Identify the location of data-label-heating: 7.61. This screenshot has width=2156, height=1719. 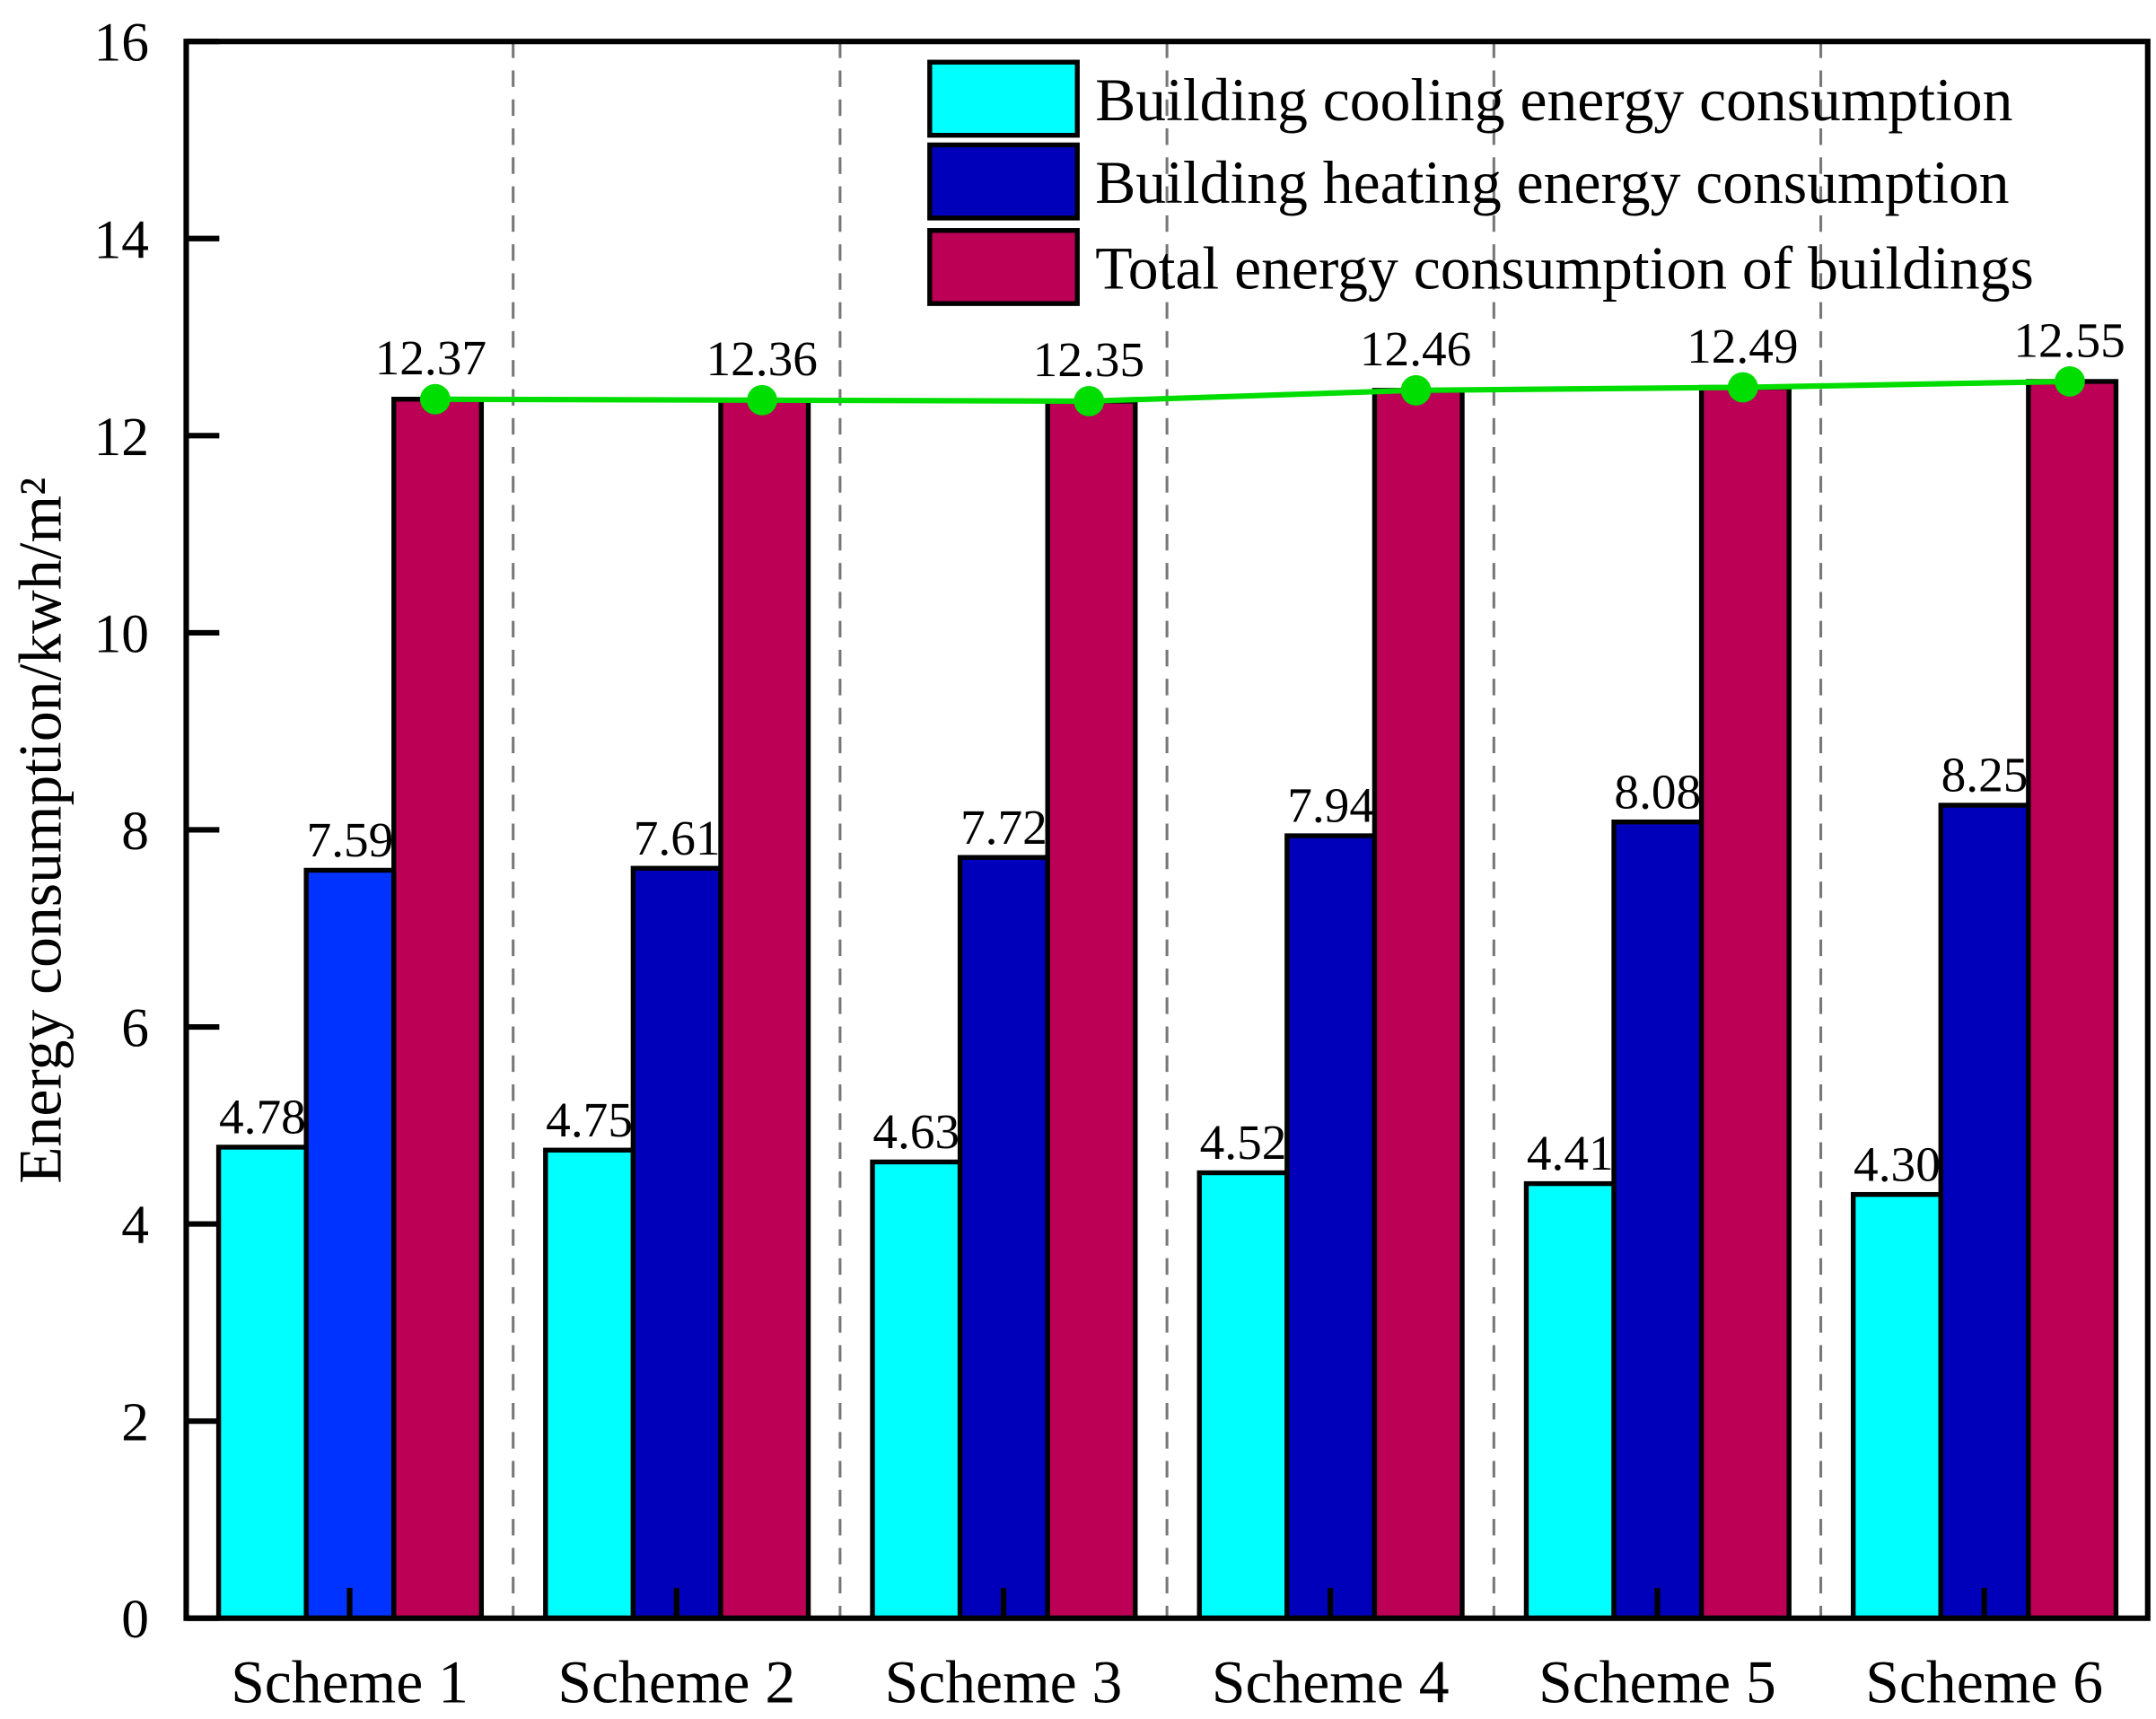
(677, 838).